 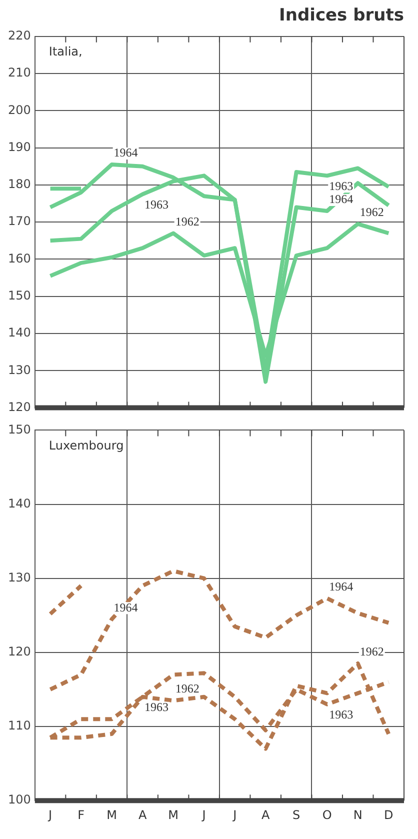 What do you see at coordinates (19, 184) in the screenshot?
I see `y-tick-label: 180` at bounding box center [19, 184].